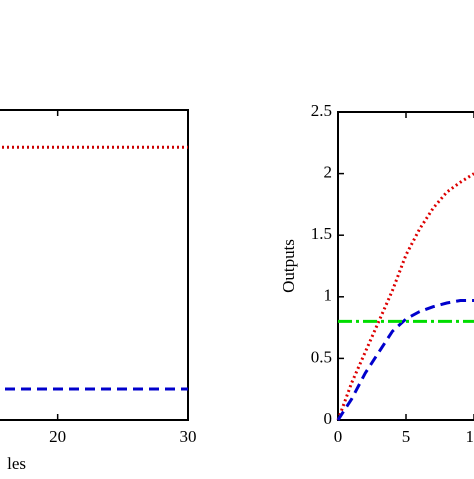 Image resolution: width=474 pixels, height=479 pixels. What do you see at coordinates (328, 172) in the screenshot?
I see `y-tick-label: 2` at bounding box center [328, 172].